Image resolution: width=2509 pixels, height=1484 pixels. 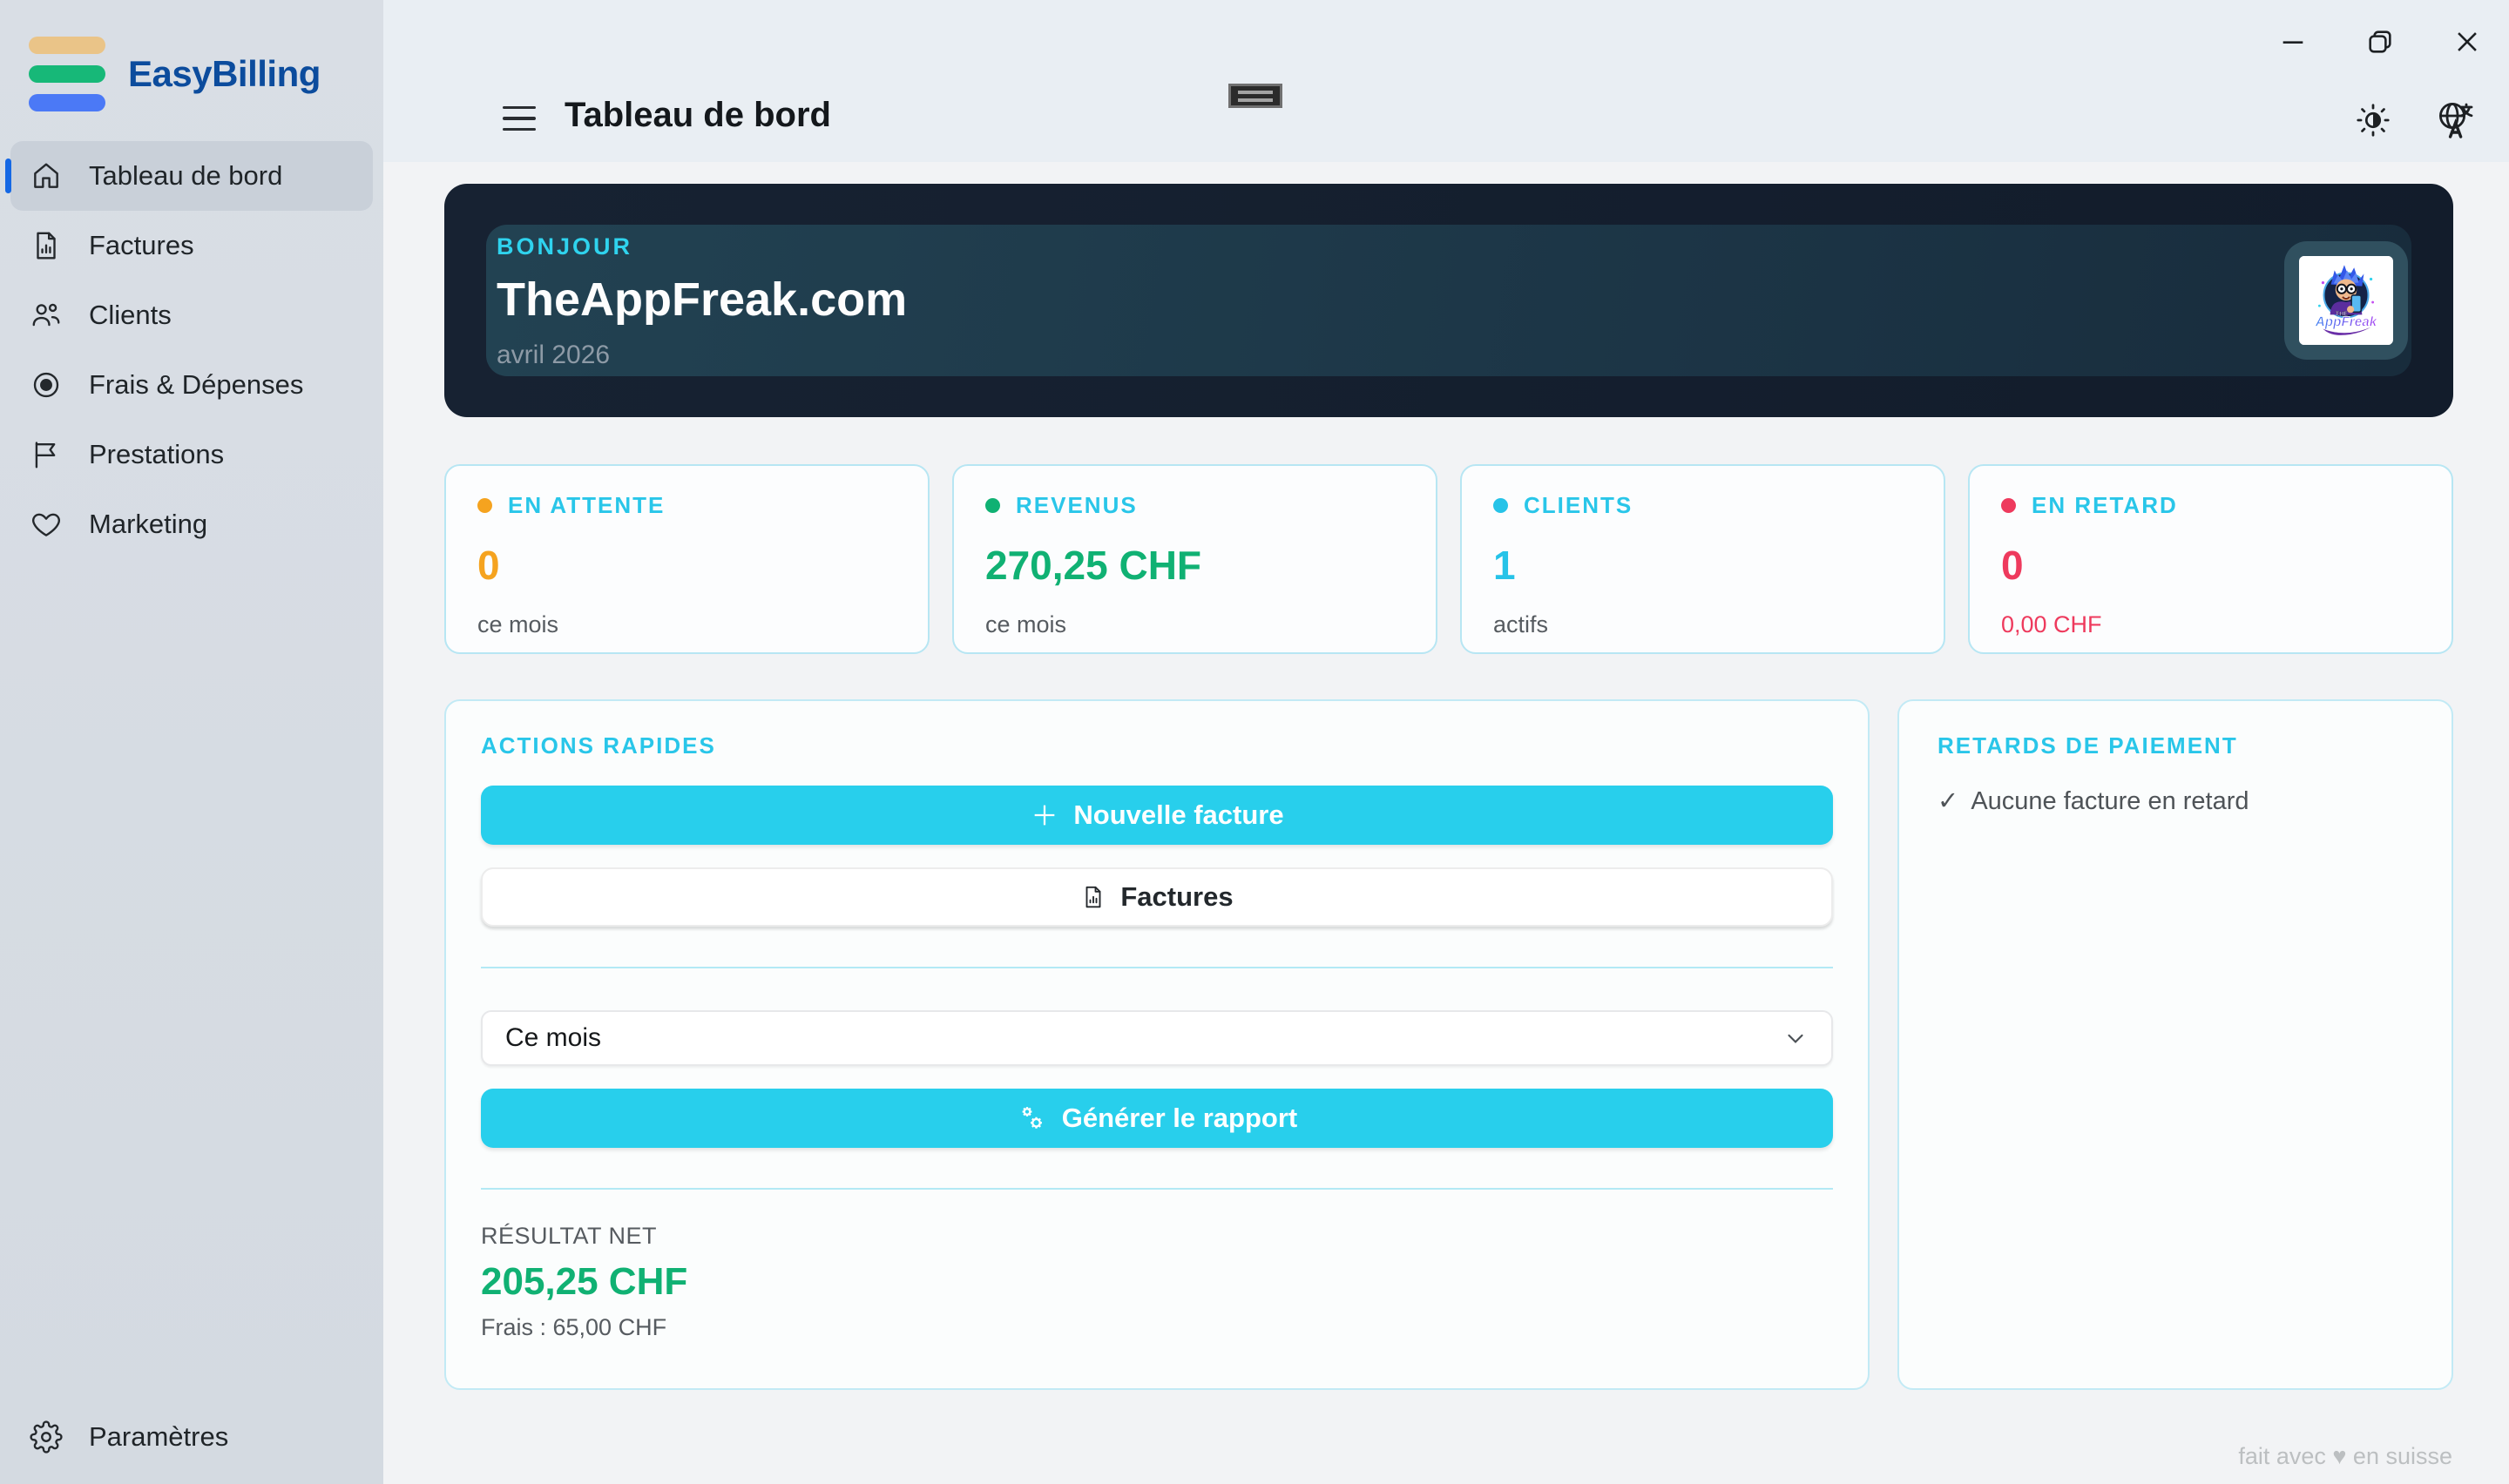 I want to click on net-result-value: 205,25 CHF, so click(x=584, y=1282).